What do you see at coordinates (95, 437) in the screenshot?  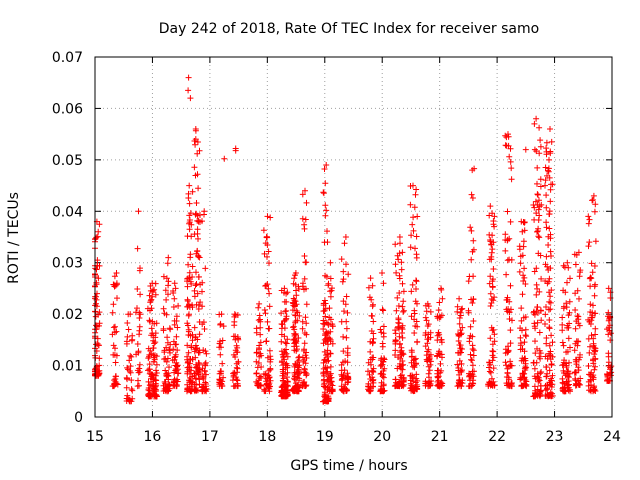 I see `x-tick-label: 15` at bounding box center [95, 437].